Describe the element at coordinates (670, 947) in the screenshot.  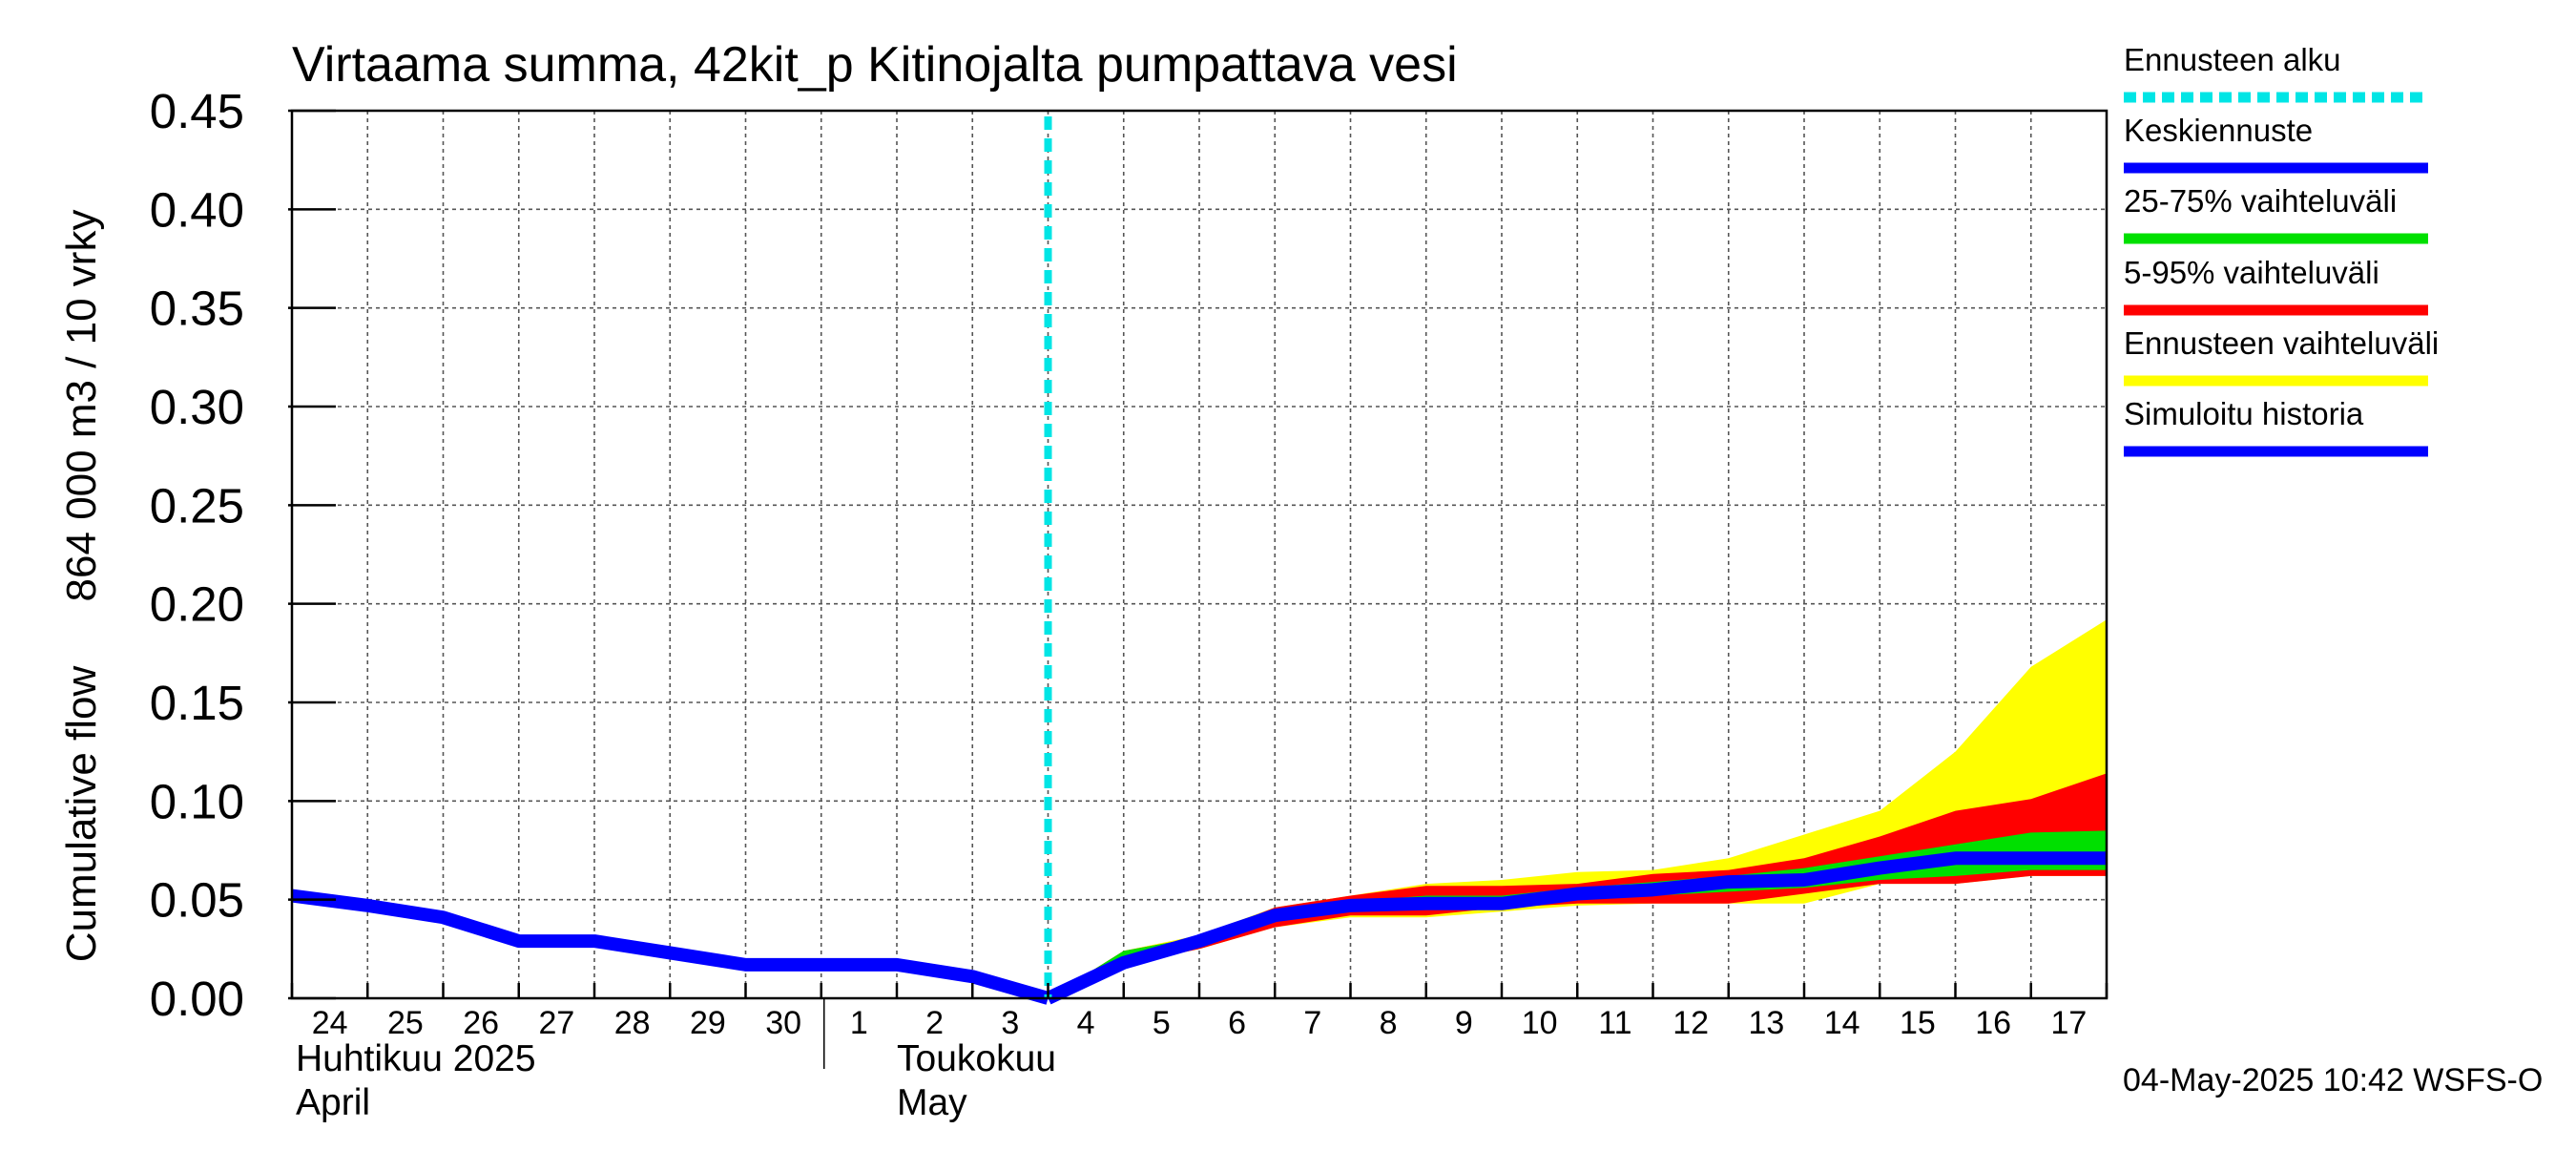
I see `history-line` at that location.